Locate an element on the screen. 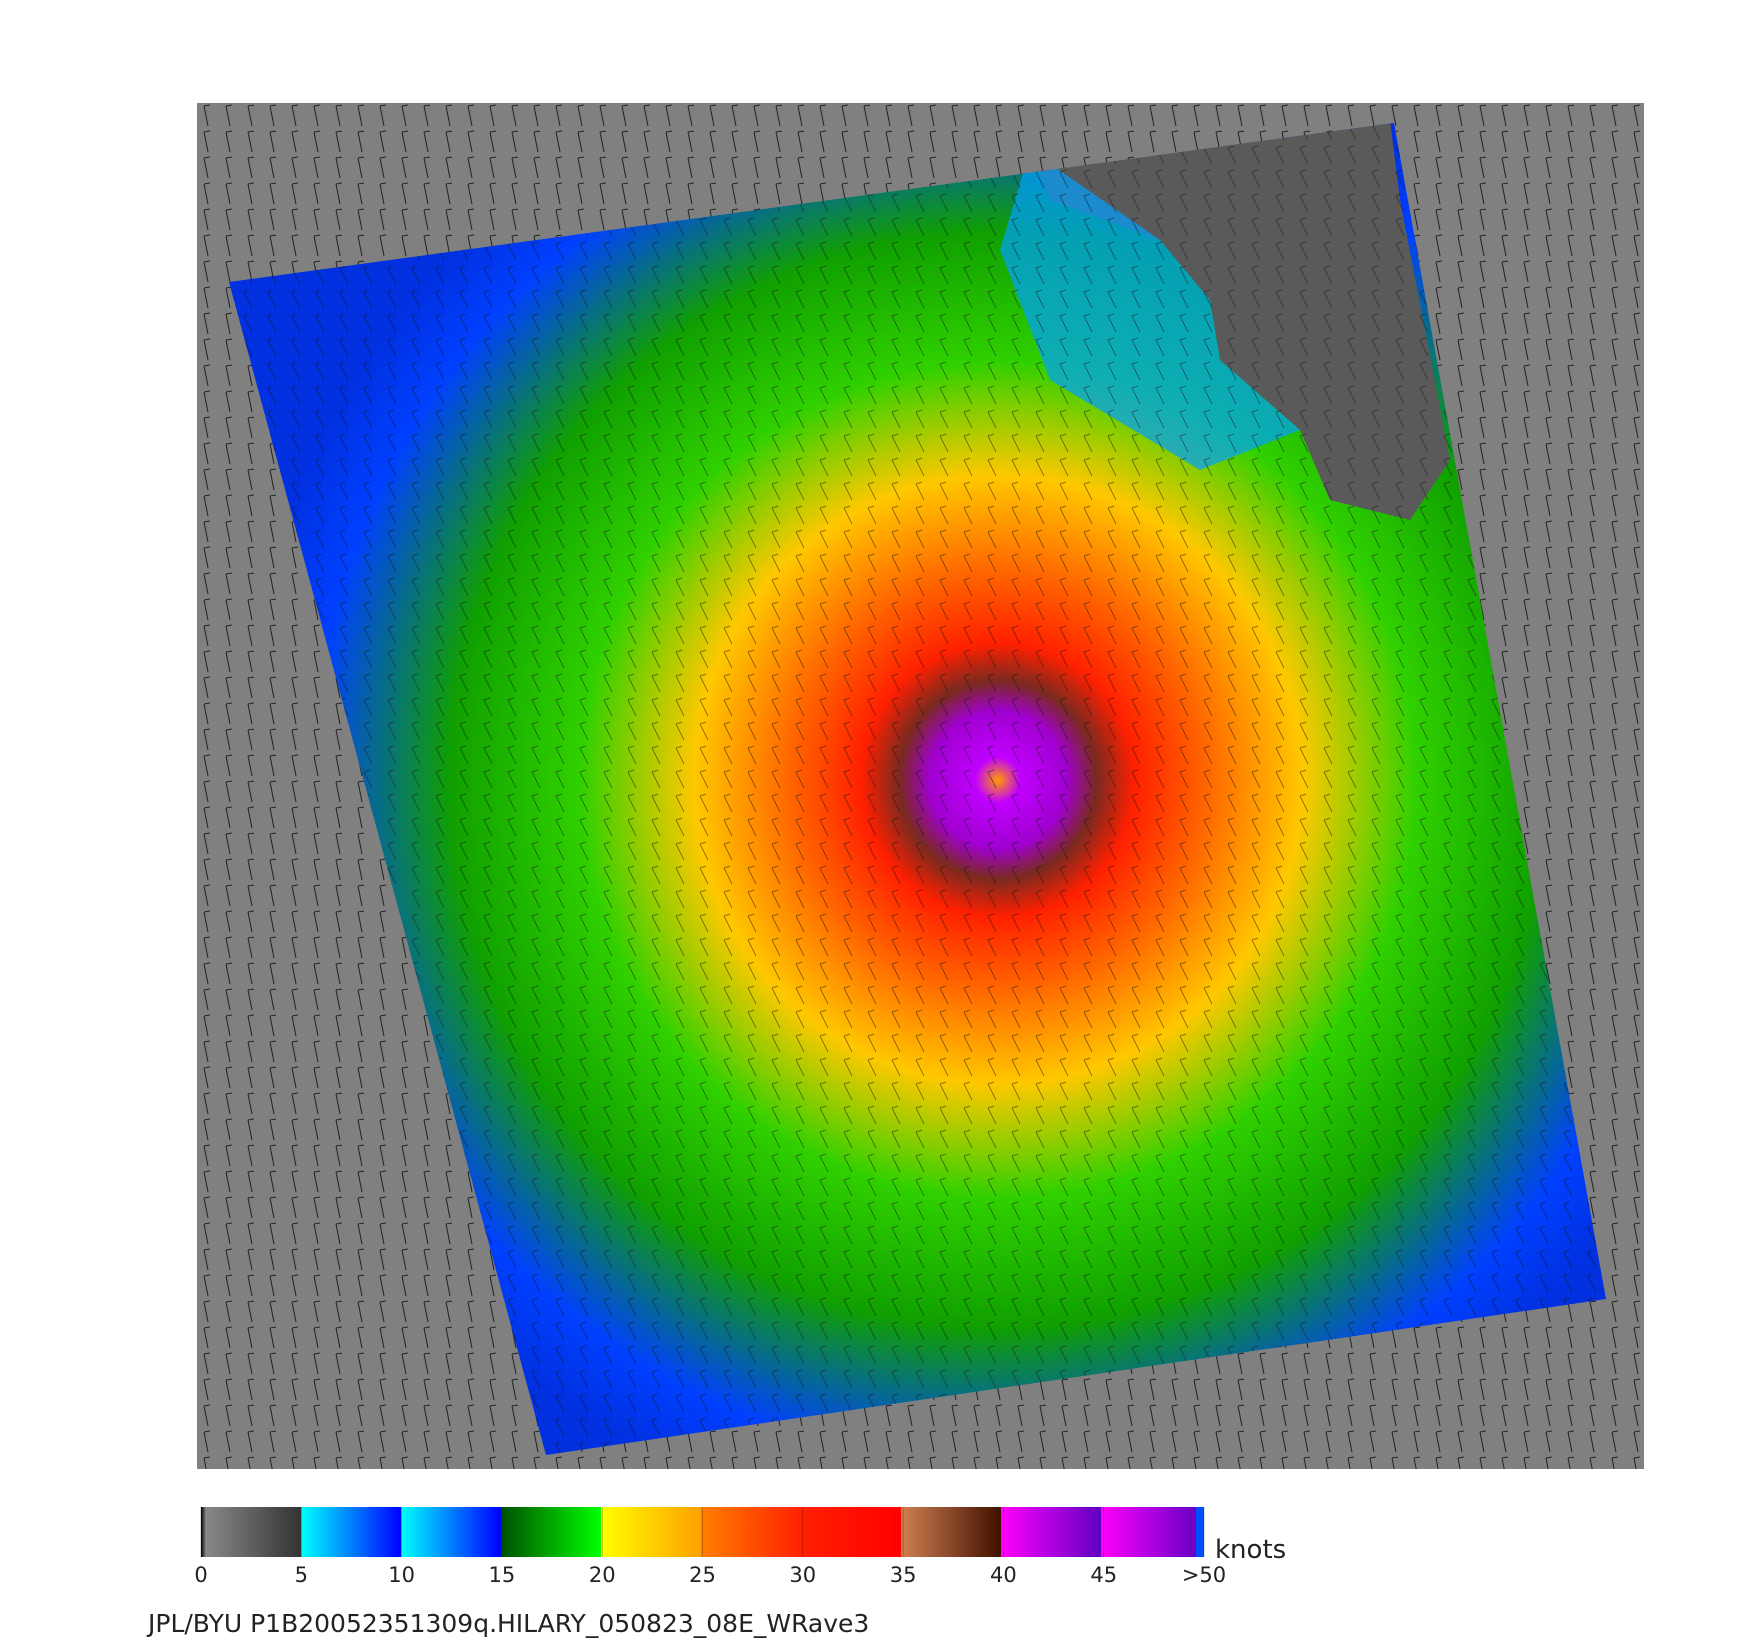  colorbar is located at coordinates (702, 1532).